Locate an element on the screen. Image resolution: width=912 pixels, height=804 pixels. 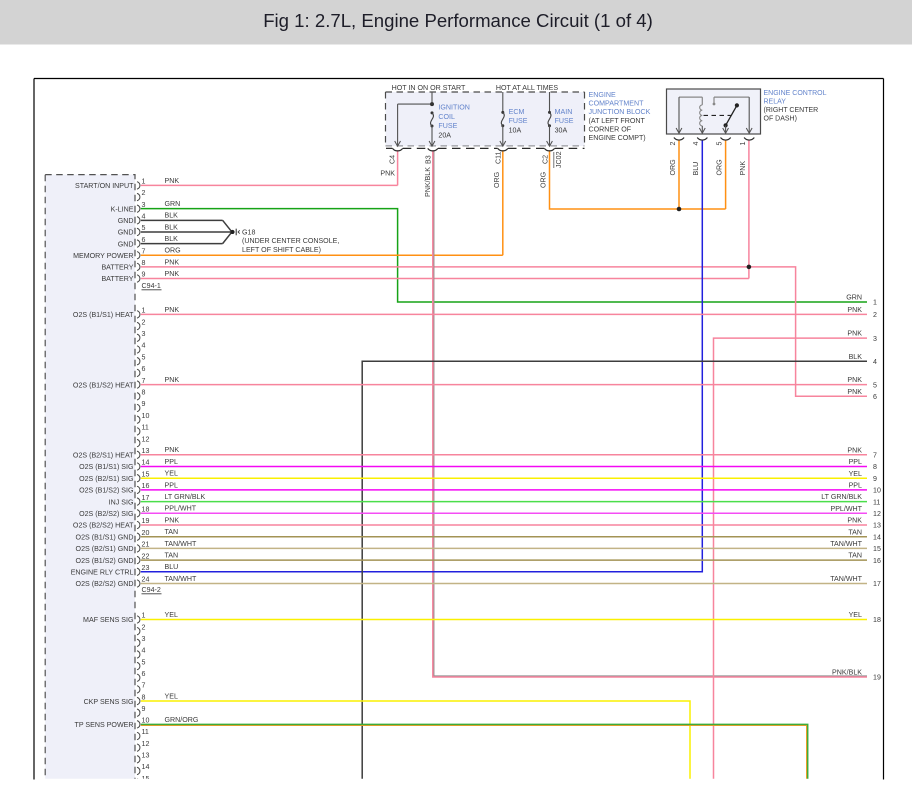
svg-text: OF DASH) is located at coordinates (780, 119).